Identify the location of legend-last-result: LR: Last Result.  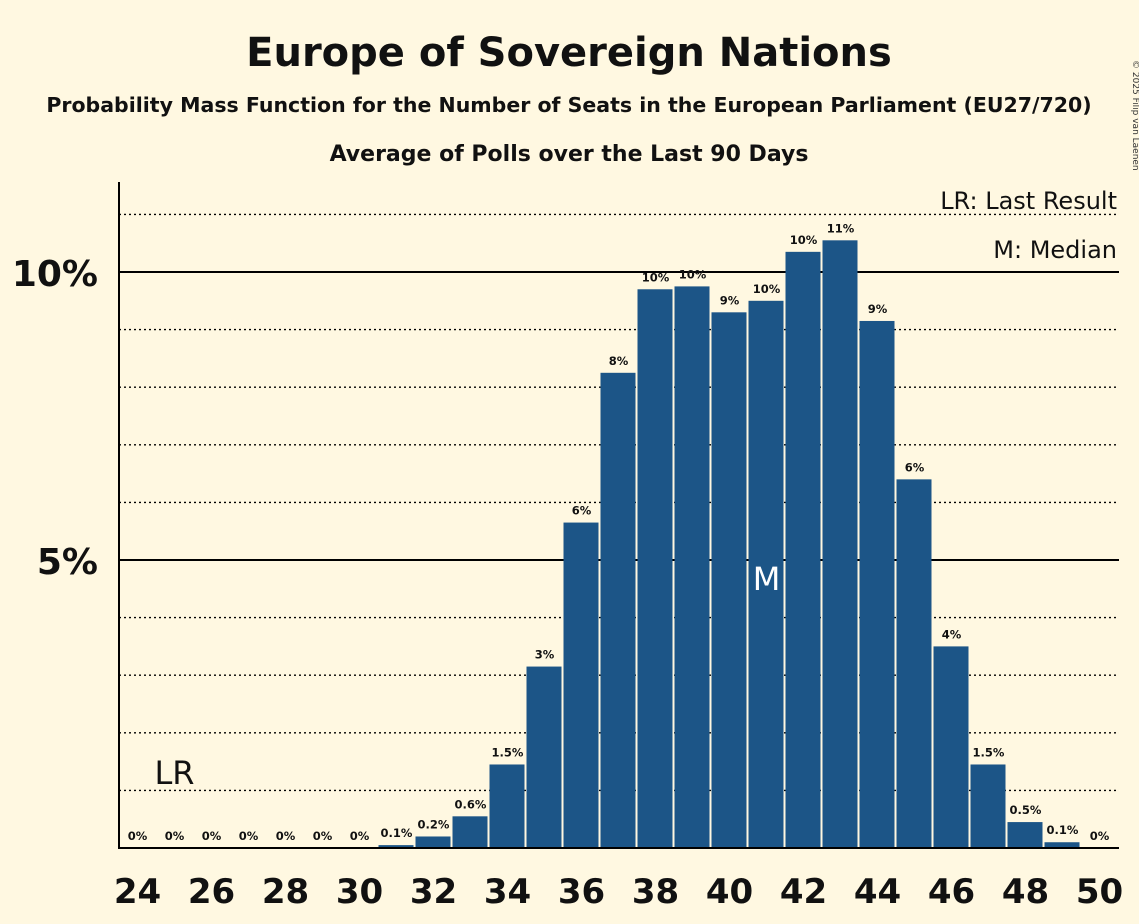
(1028, 201).